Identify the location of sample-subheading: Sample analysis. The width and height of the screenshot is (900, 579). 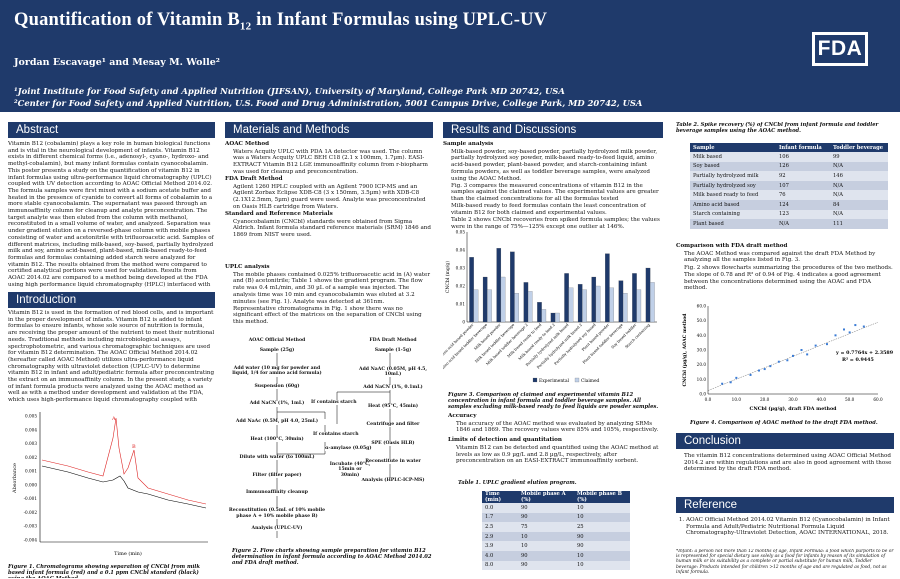
(468, 144).